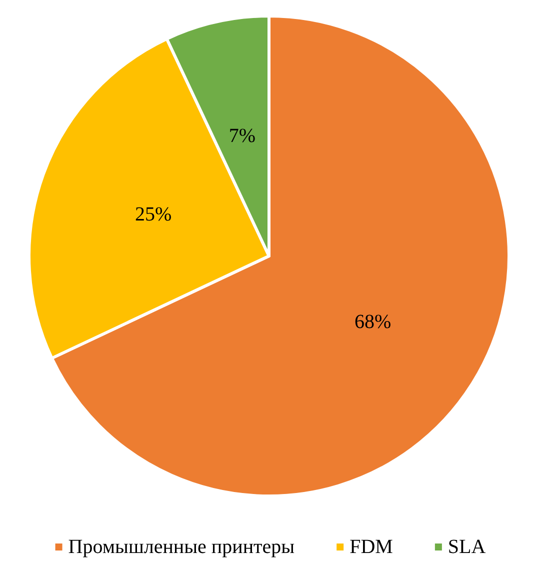  What do you see at coordinates (373, 321) in the screenshot?
I see `data-label: 68%` at bounding box center [373, 321].